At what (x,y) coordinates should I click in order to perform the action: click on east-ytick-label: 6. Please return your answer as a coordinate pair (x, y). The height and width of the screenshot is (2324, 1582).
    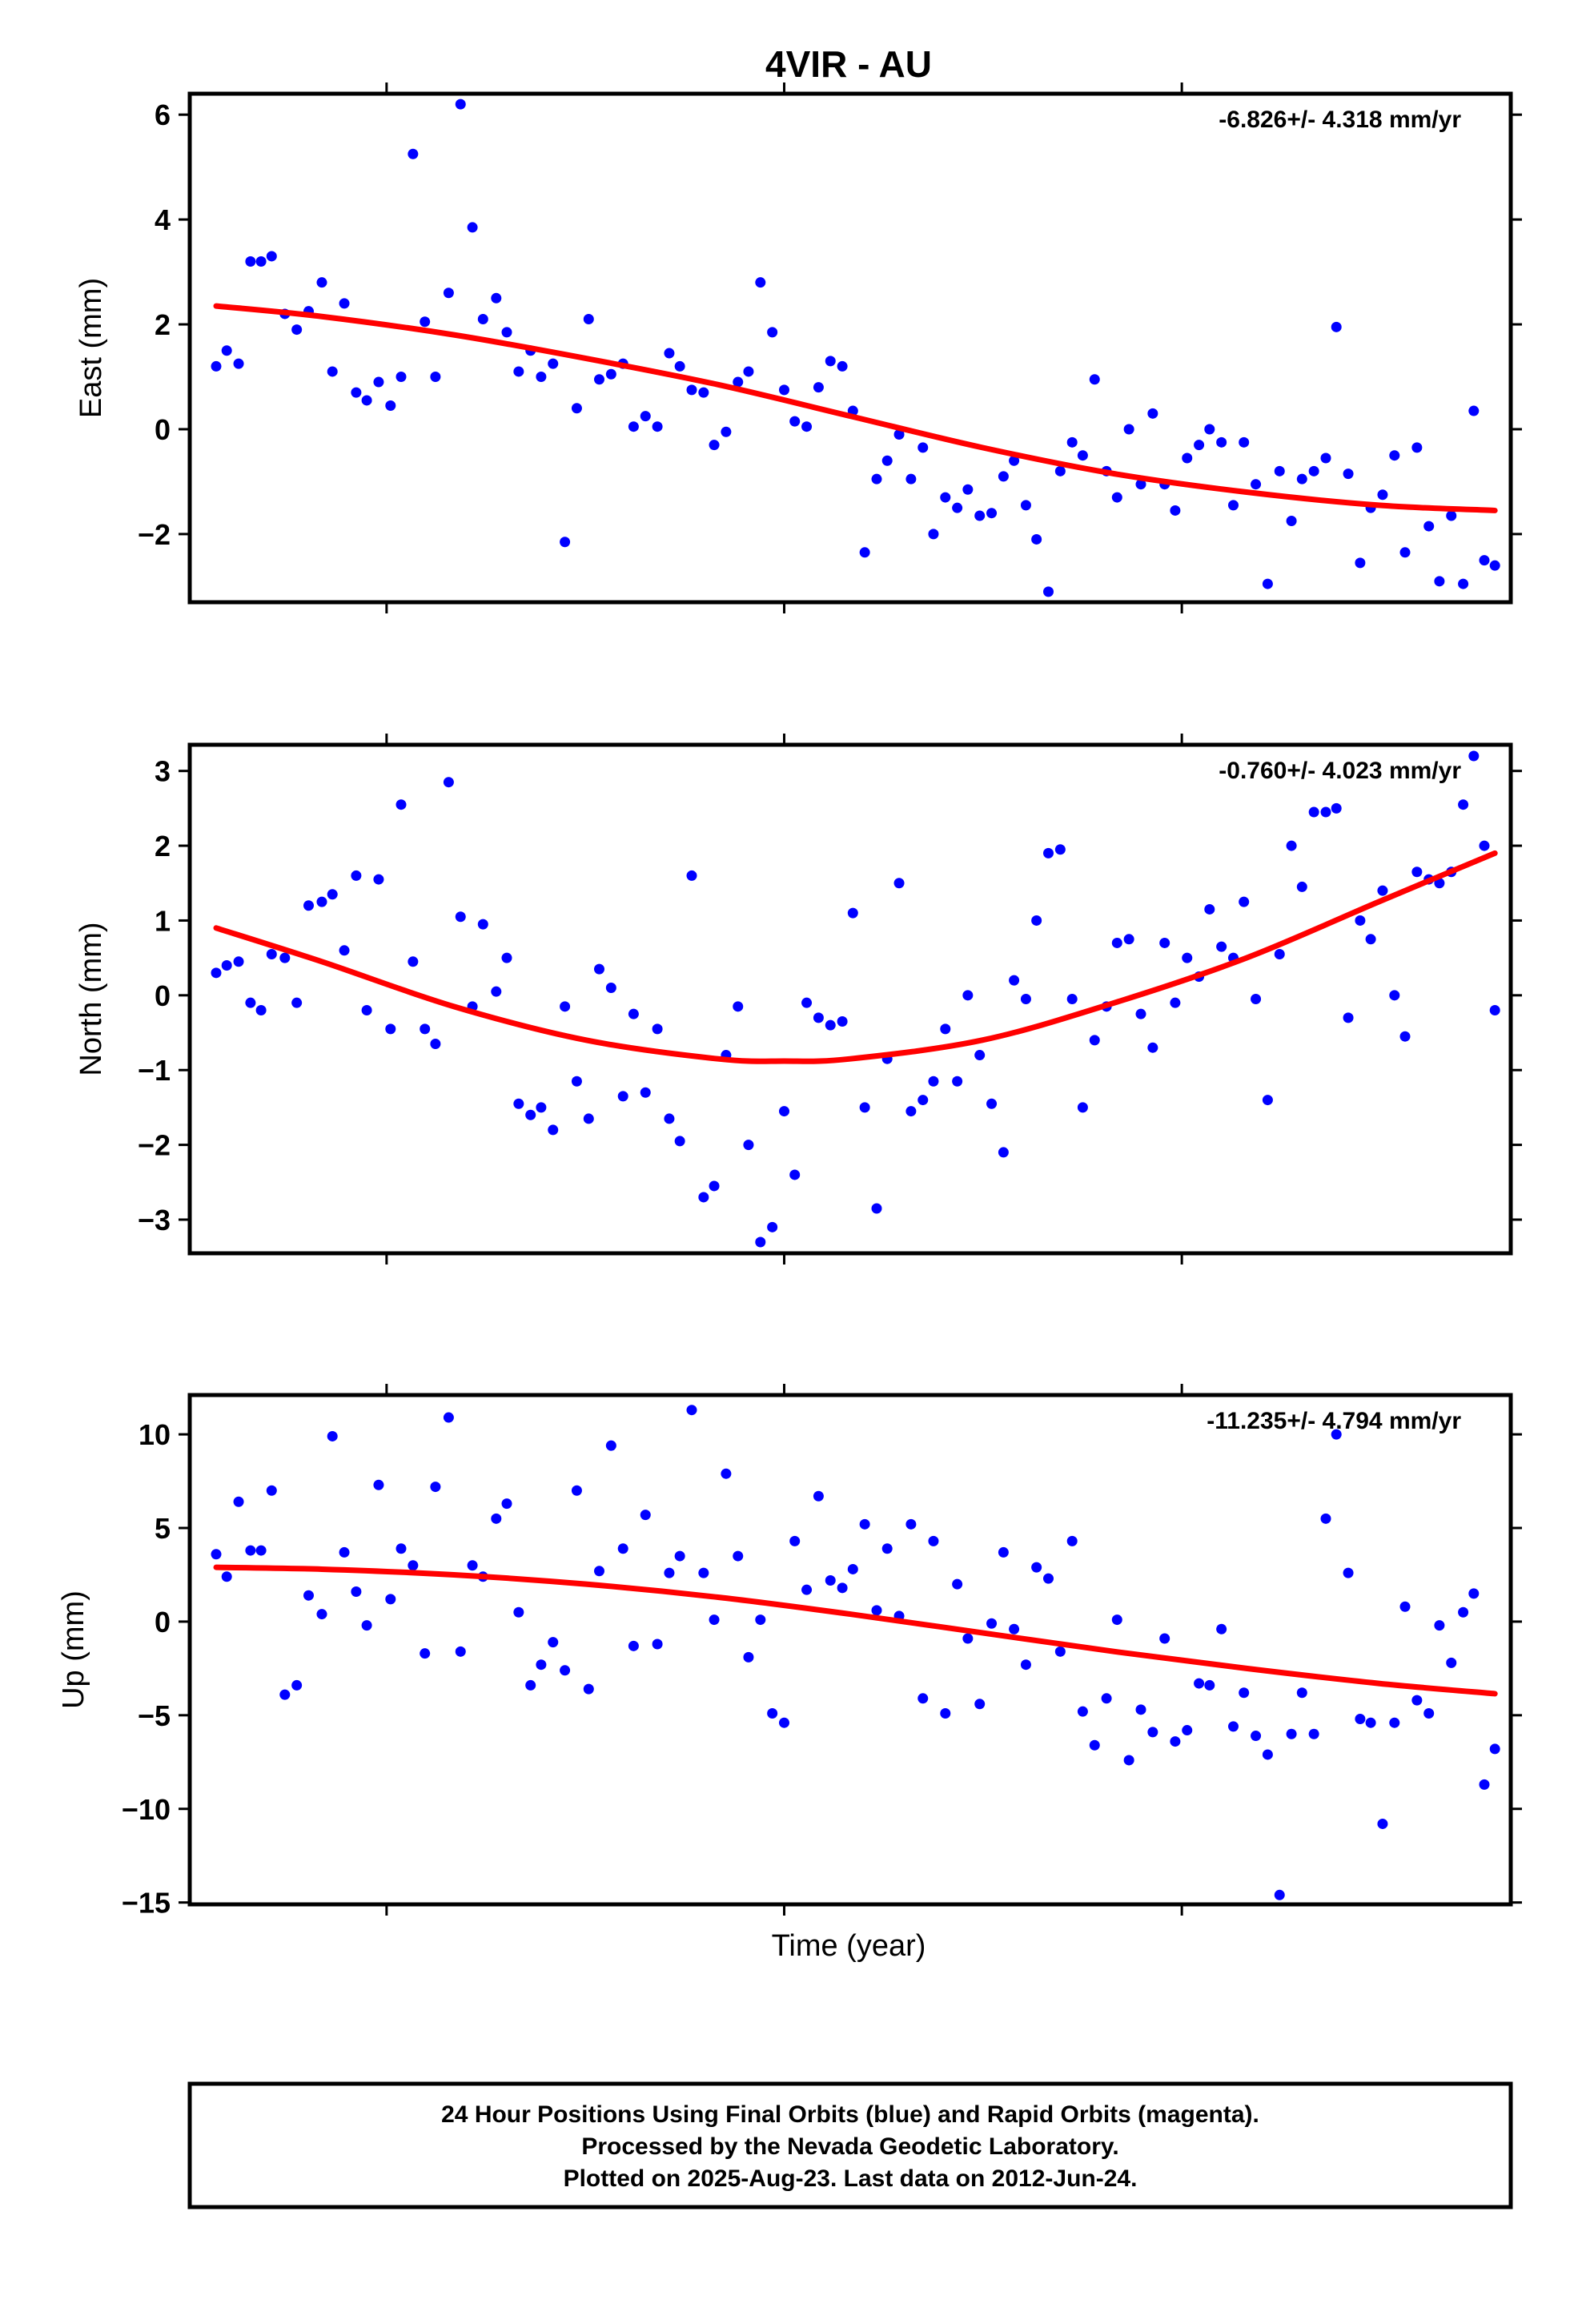
    Looking at the image, I should click on (163, 115).